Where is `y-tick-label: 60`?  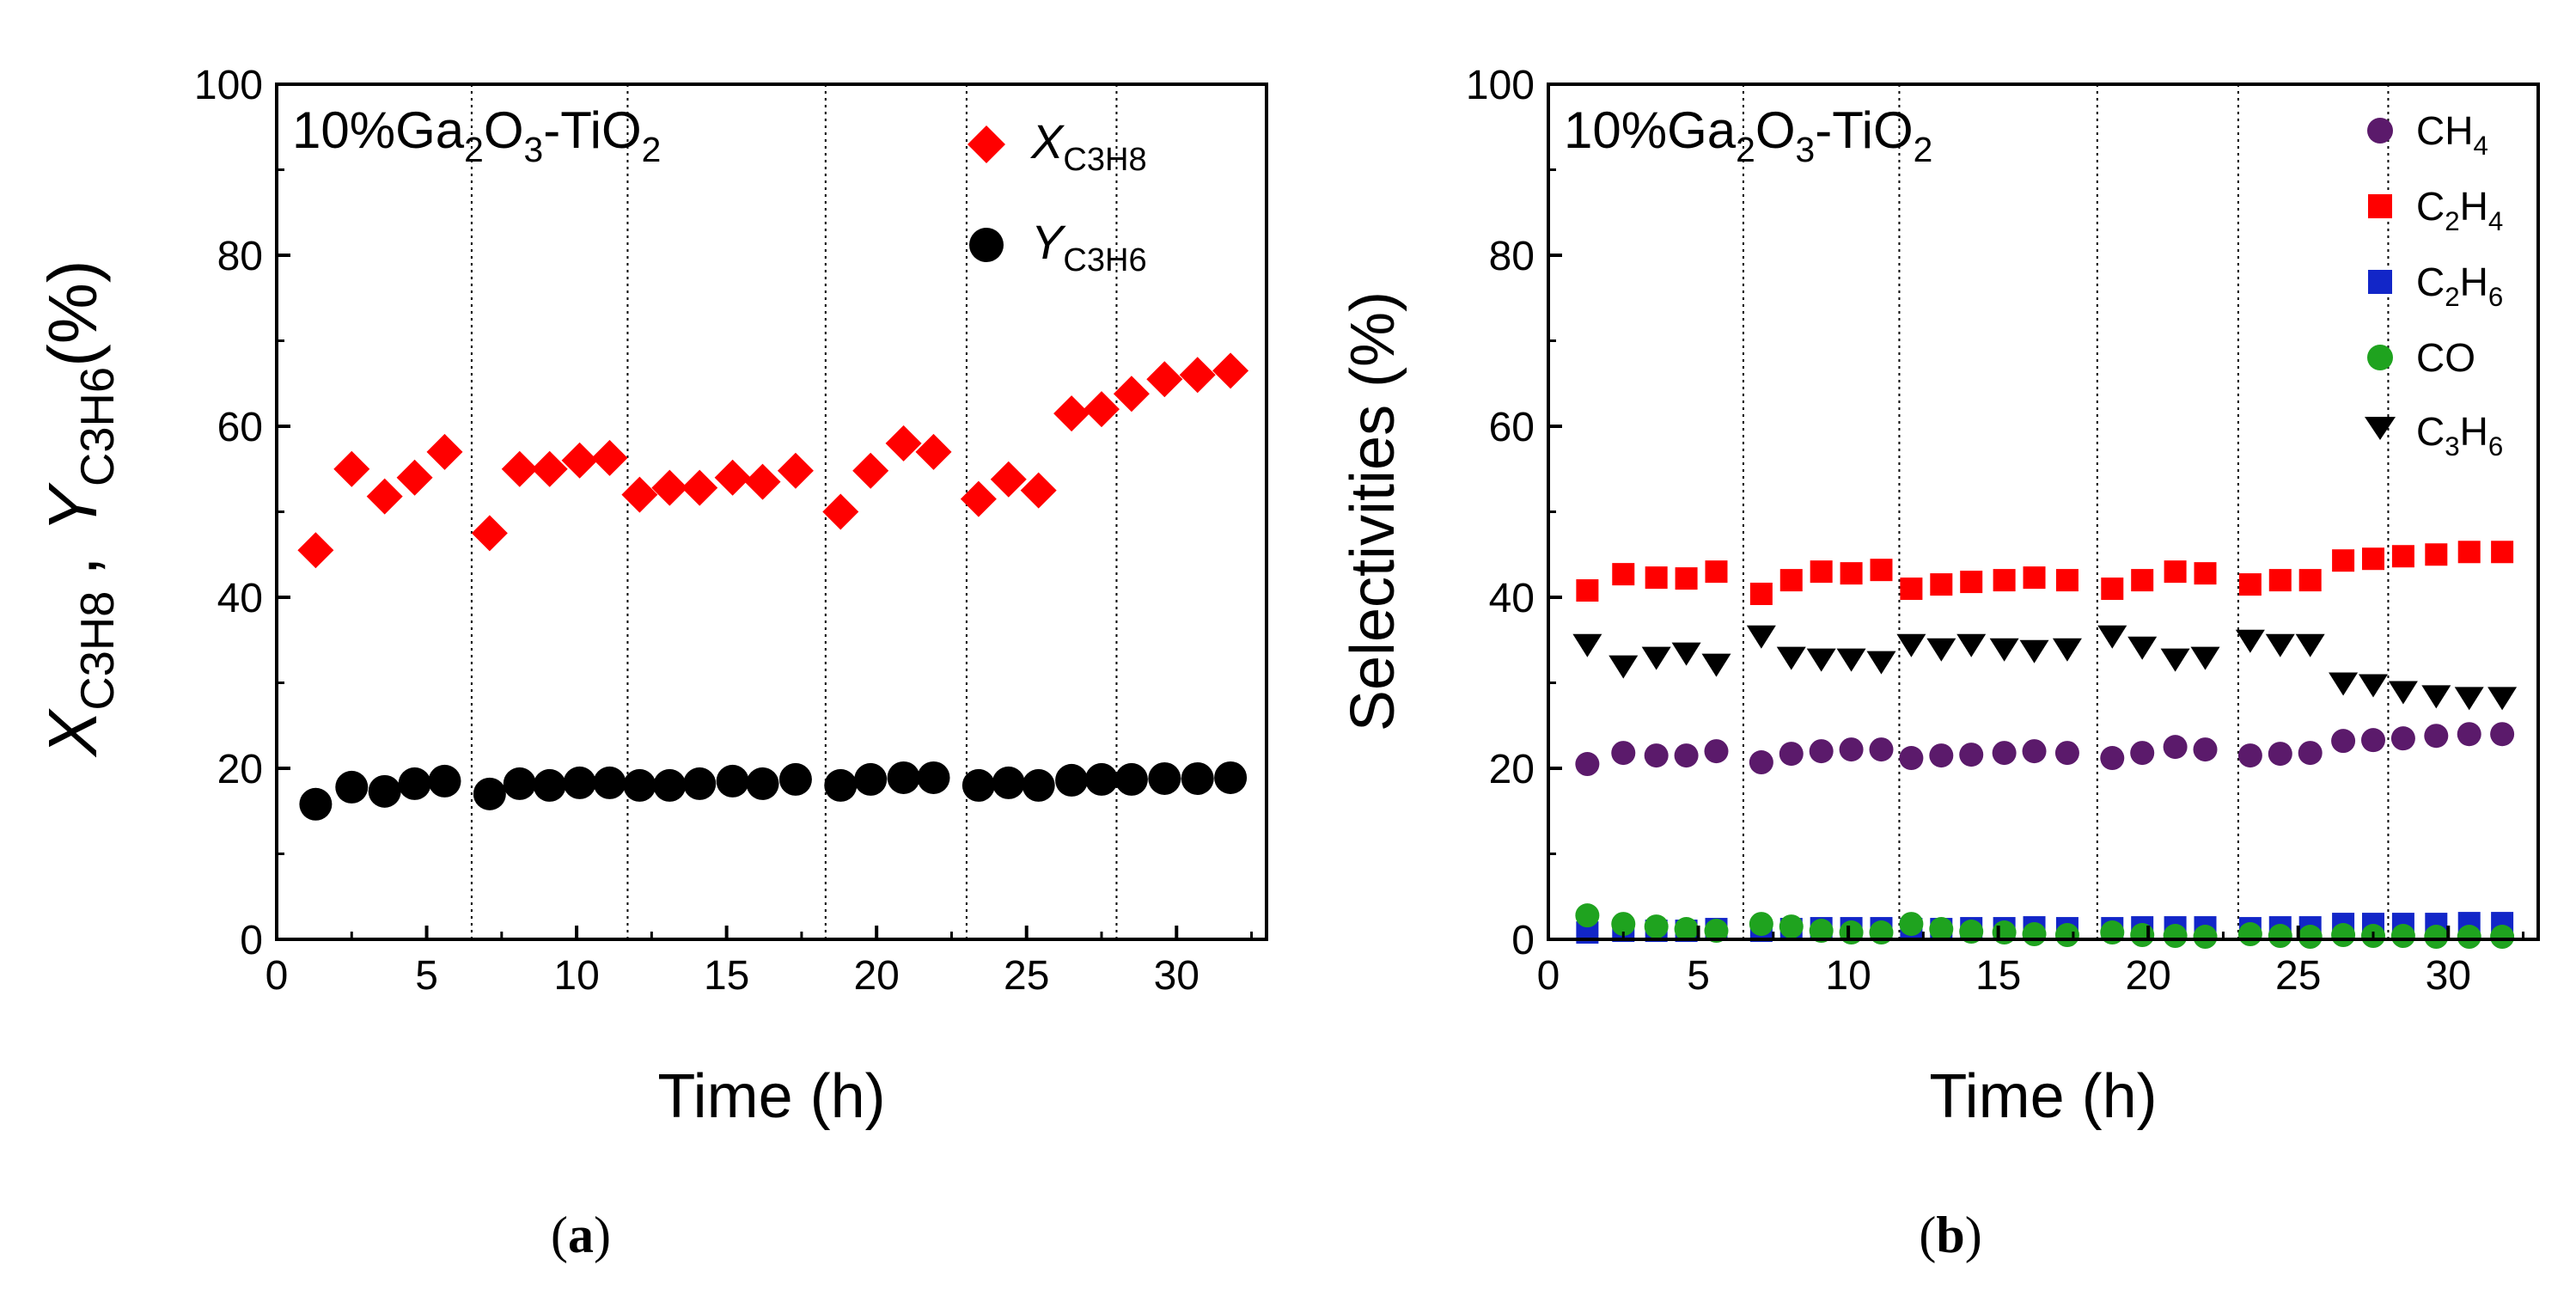
y-tick-label: 60 is located at coordinates (1512, 427).